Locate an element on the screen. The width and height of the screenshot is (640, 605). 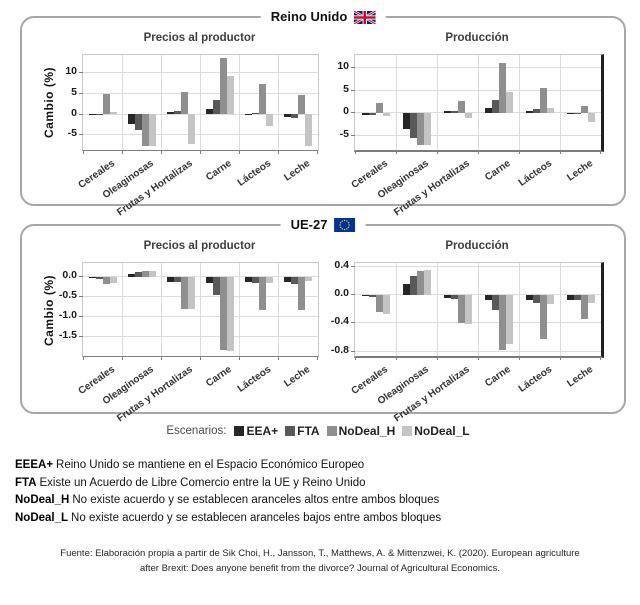
panel-title: Reino Unido is located at coordinates (309, 16).